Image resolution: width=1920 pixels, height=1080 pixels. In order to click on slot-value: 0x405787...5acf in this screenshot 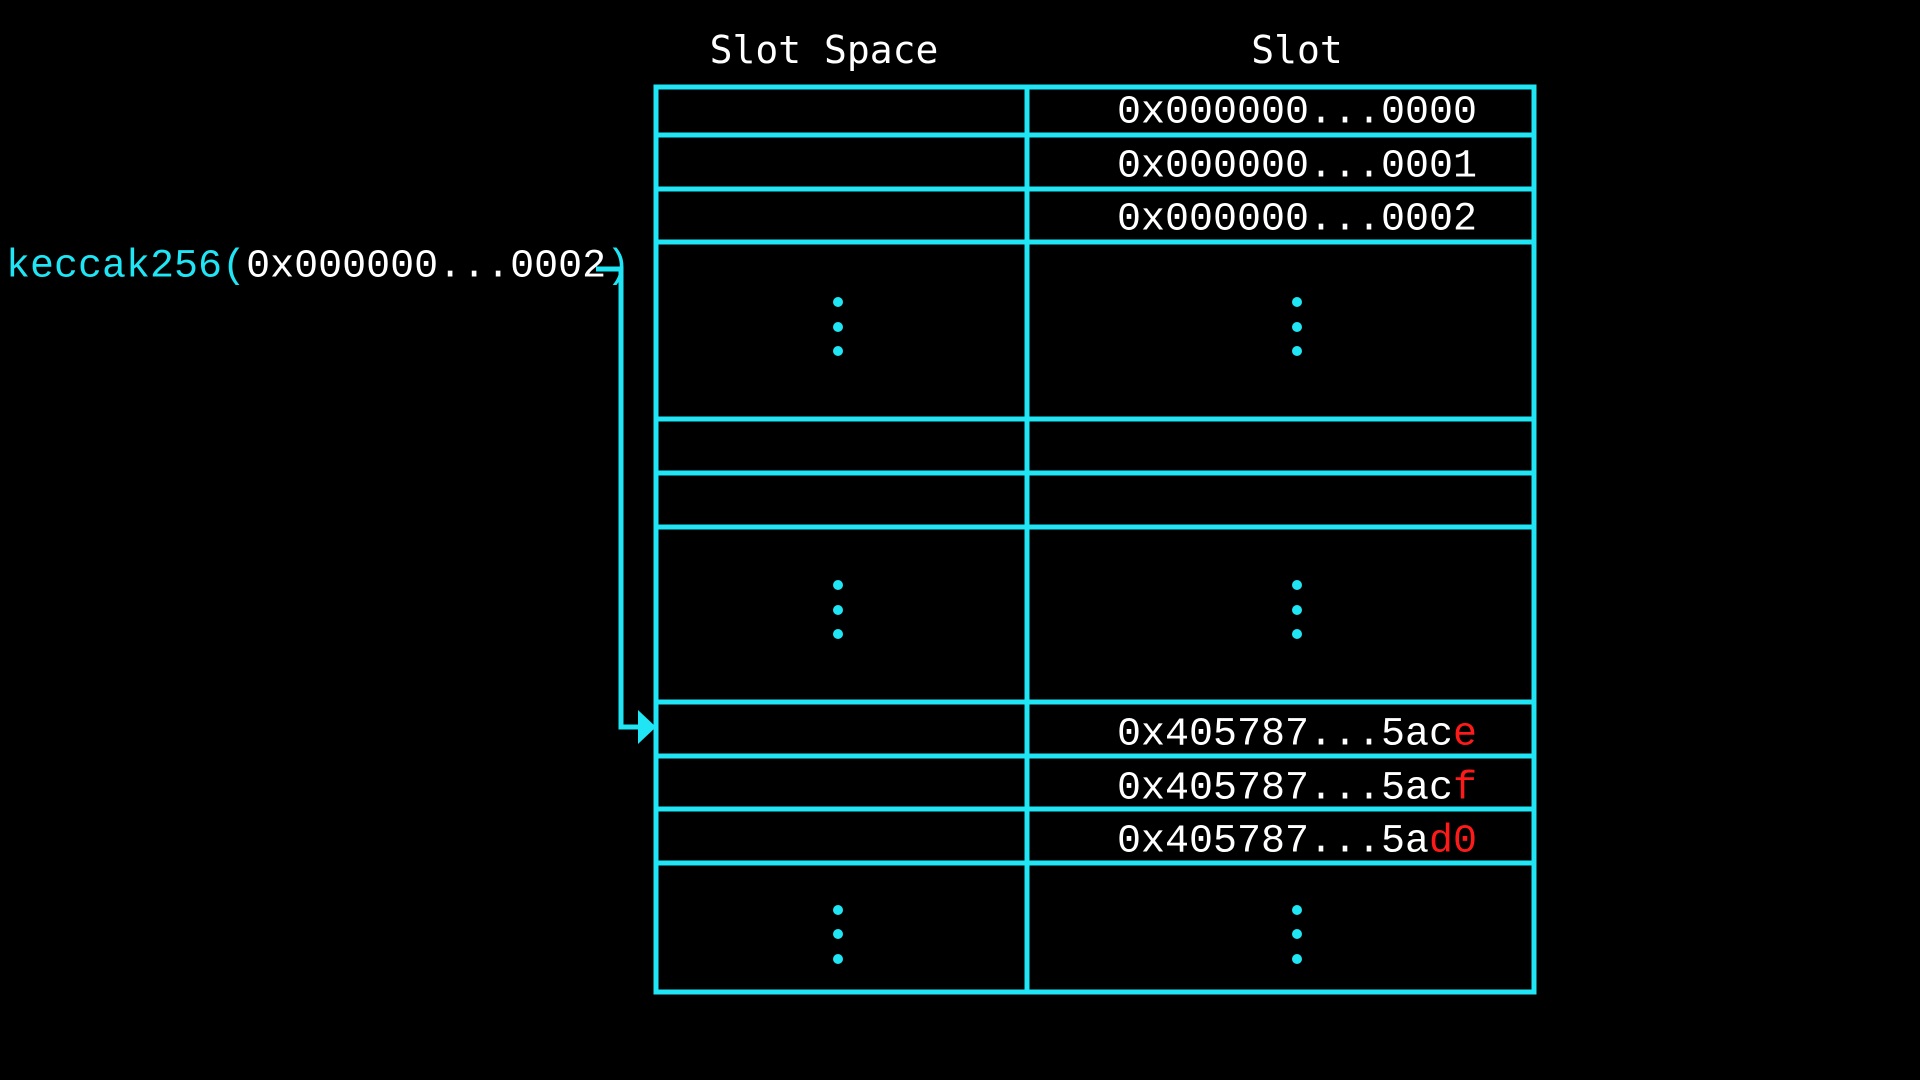, I will do `click(1297, 789)`.